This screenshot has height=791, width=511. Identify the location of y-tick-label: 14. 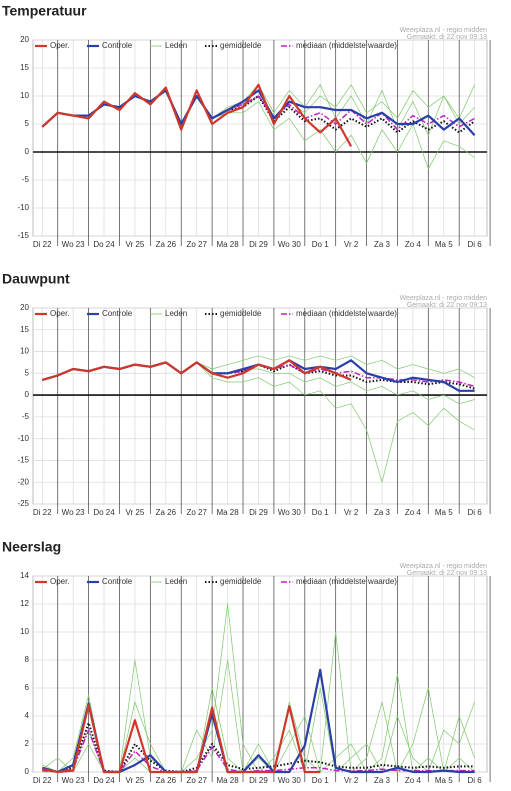
(24, 575).